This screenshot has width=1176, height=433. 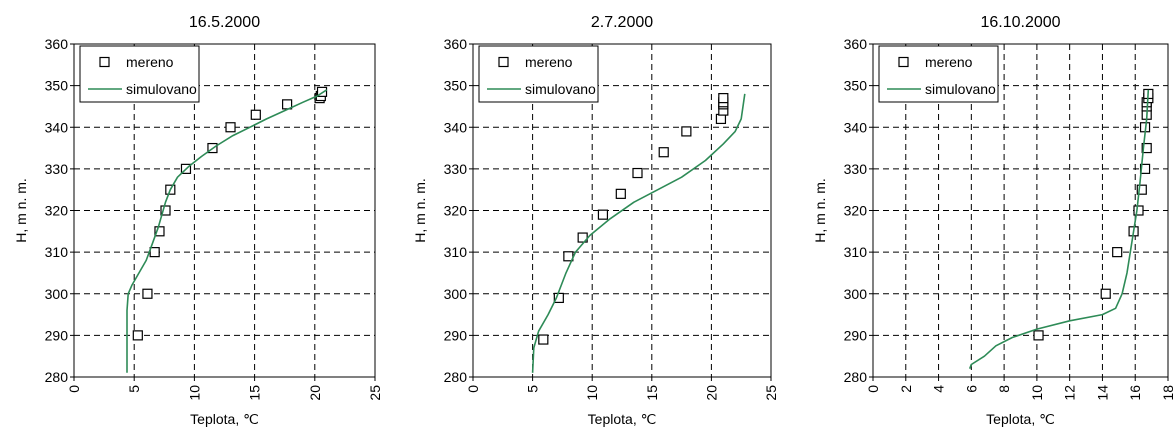 What do you see at coordinates (633, 219) in the screenshot?
I see `series-mereno` at bounding box center [633, 219].